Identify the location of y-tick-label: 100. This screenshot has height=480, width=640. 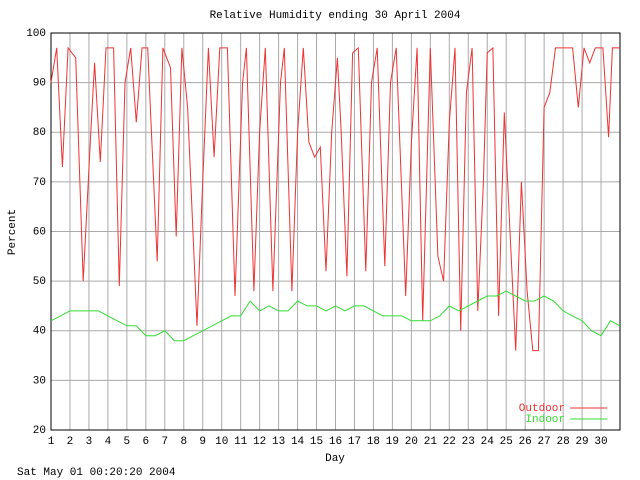
(36, 34).